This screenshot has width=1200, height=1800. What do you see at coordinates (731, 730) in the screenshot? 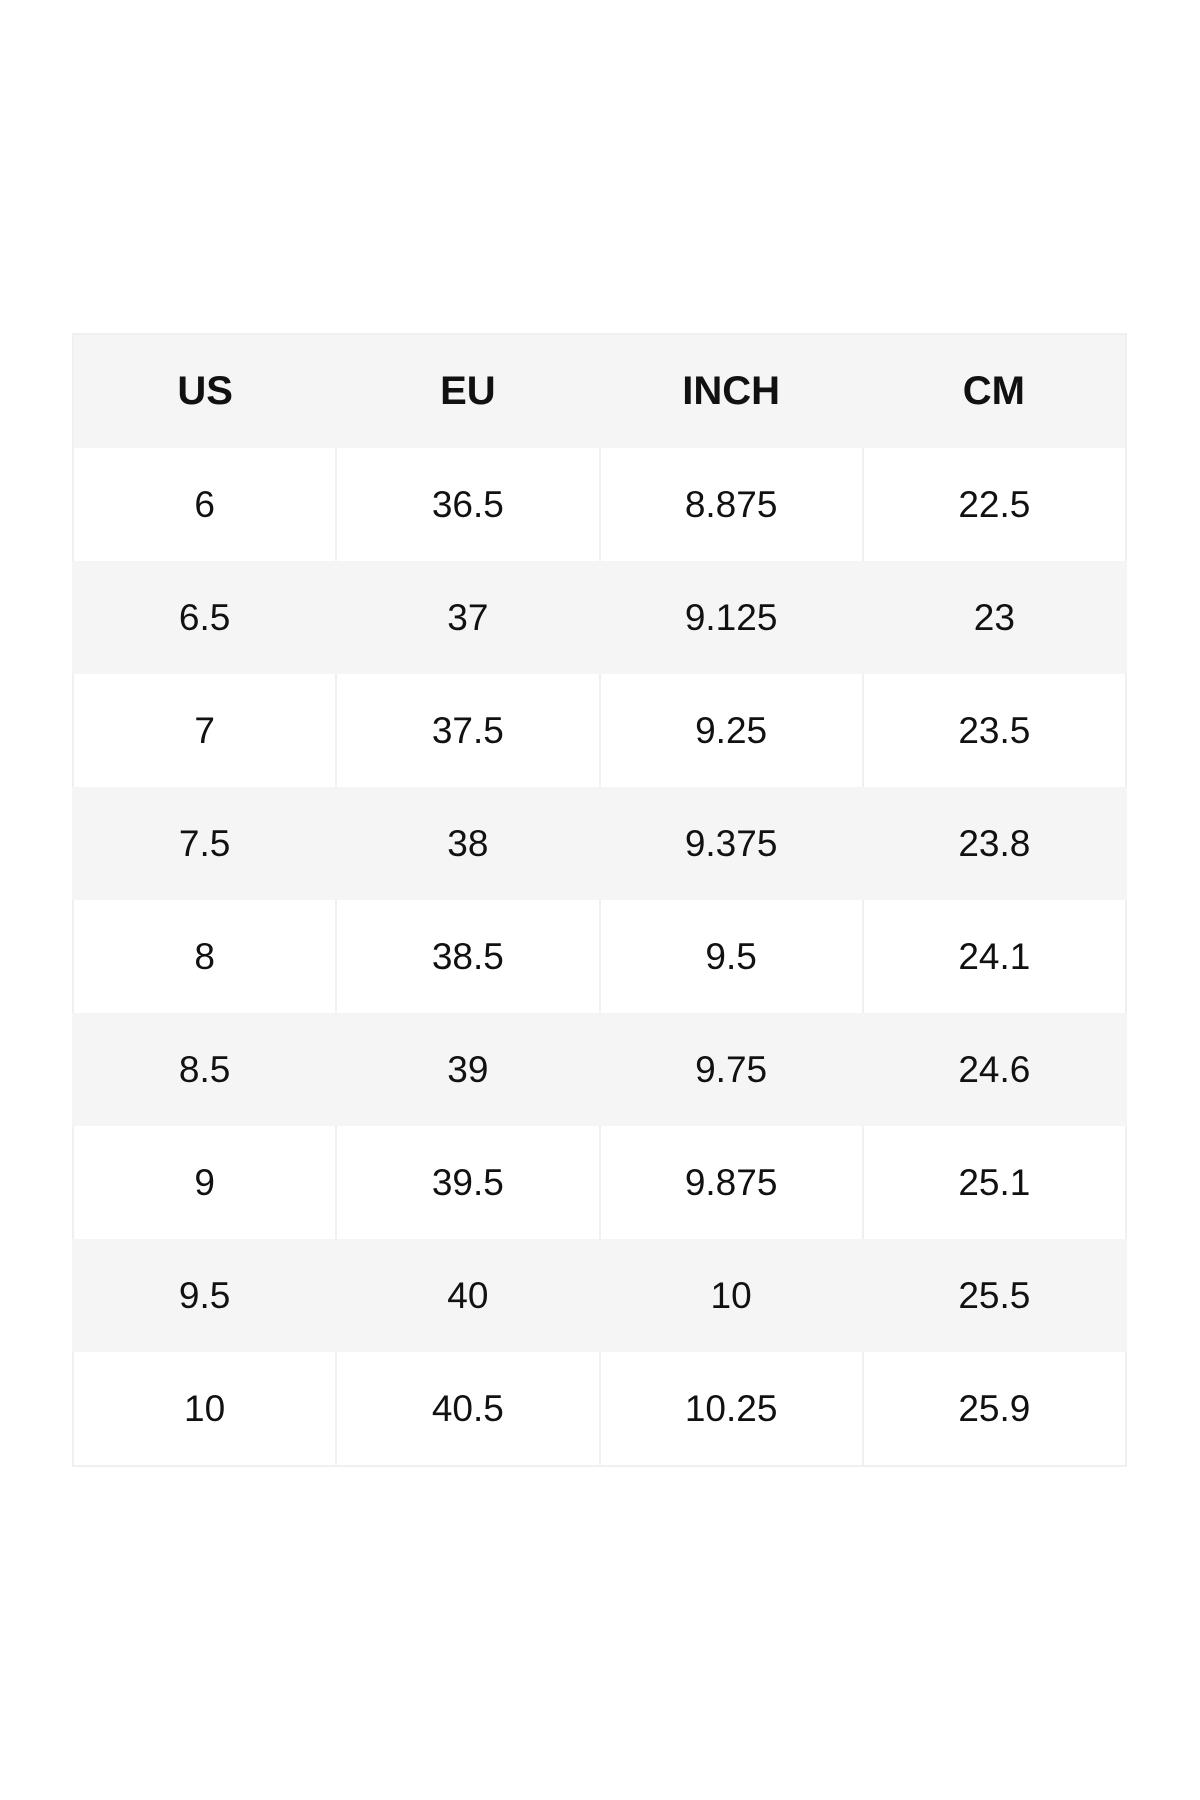
I see `table-cell: 9.25` at bounding box center [731, 730].